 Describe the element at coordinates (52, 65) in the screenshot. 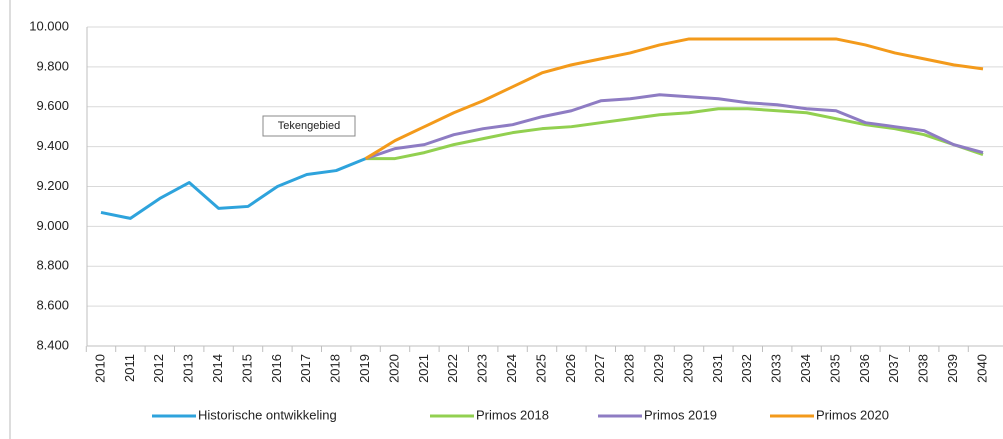

I see `y-tick-label: 9.800` at that location.